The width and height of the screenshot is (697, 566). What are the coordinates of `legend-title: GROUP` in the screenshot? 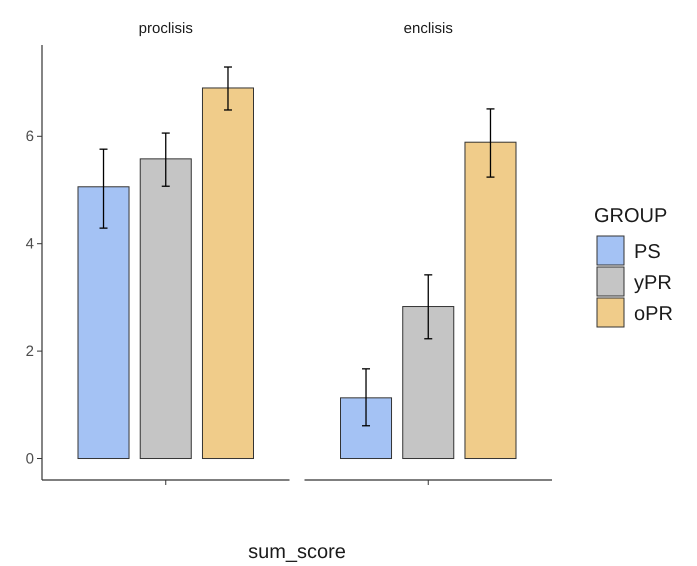 It's located at (631, 216).